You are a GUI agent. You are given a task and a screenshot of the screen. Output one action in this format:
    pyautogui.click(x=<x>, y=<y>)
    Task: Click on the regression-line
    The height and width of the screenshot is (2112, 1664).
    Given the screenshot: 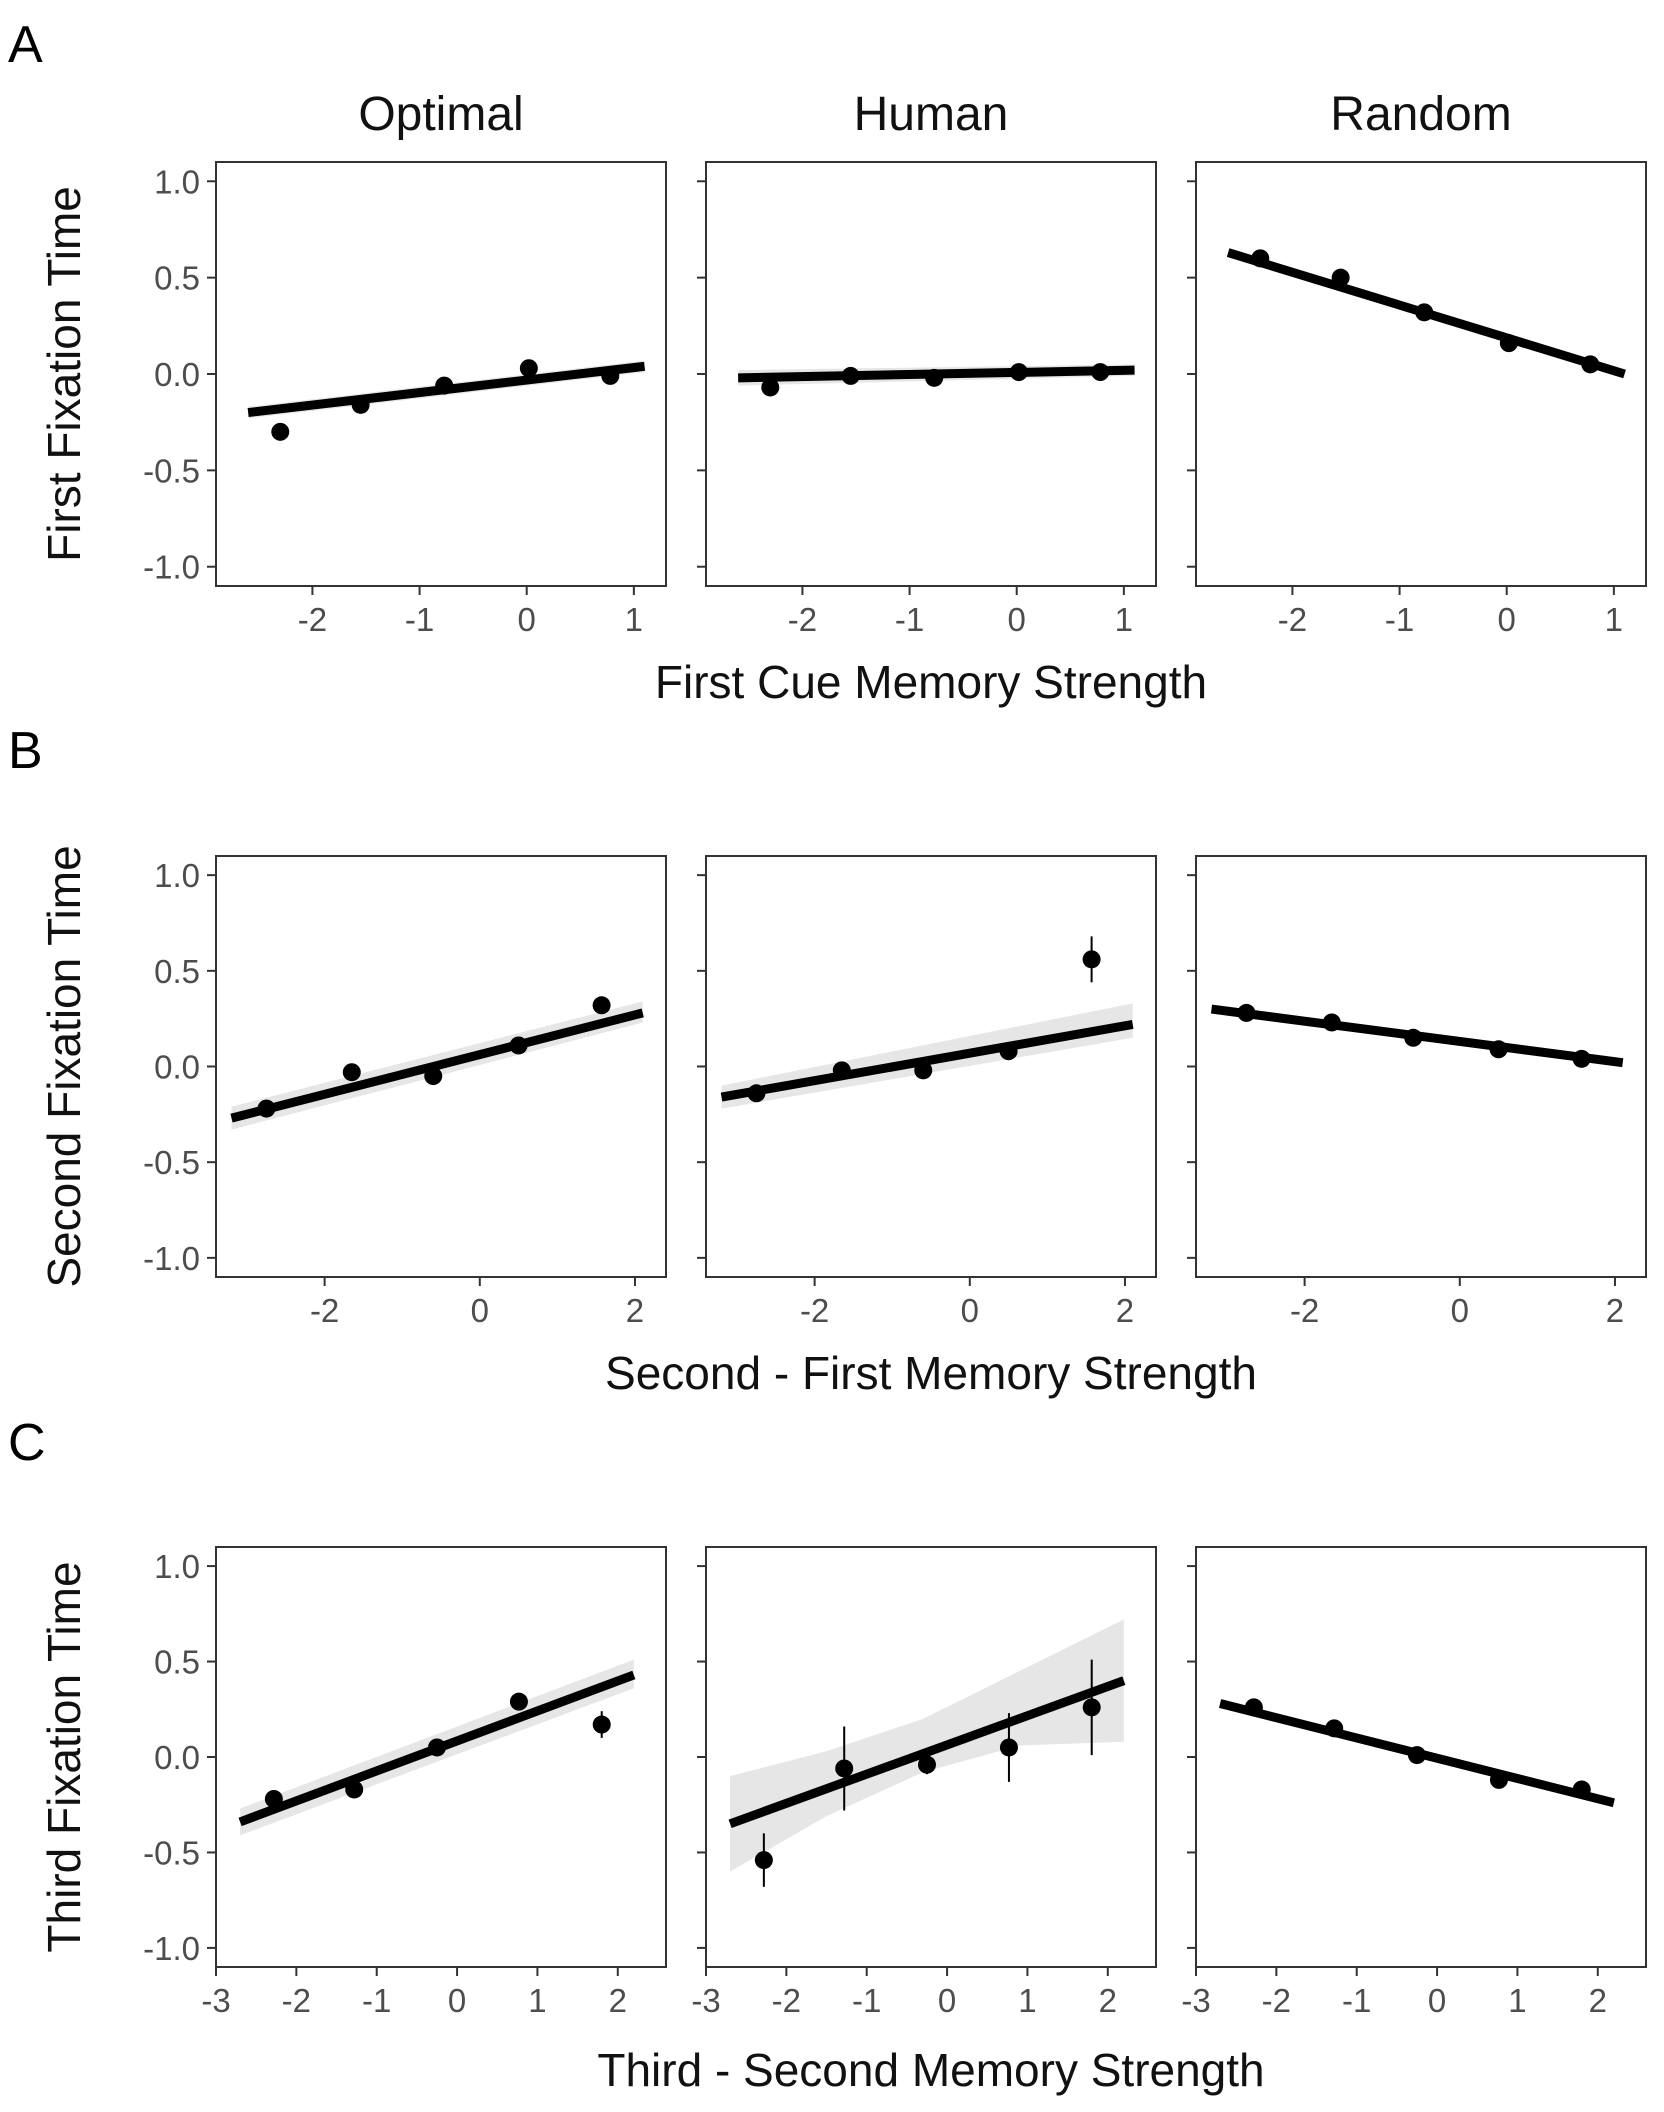 What is the action you would take?
    pyautogui.click(x=927, y=1060)
    